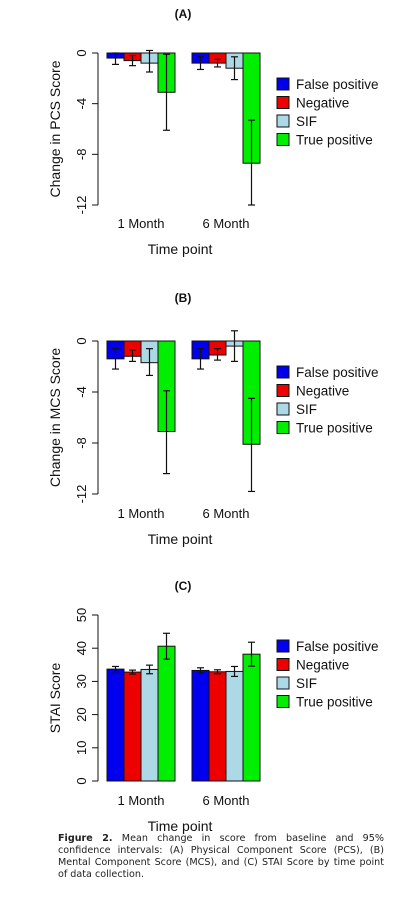  What do you see at coordinates (81, 681) in the screenshot?
I see `y-tick-label: 30` at bounding box center [81, 681].